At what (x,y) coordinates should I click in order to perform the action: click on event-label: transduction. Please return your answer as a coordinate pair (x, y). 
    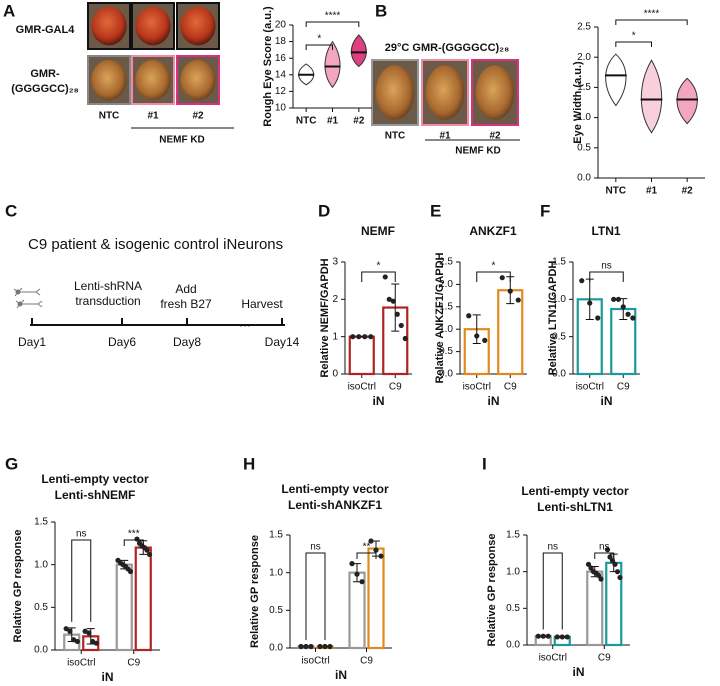
    Looking at the image, I should click on (107, 301).